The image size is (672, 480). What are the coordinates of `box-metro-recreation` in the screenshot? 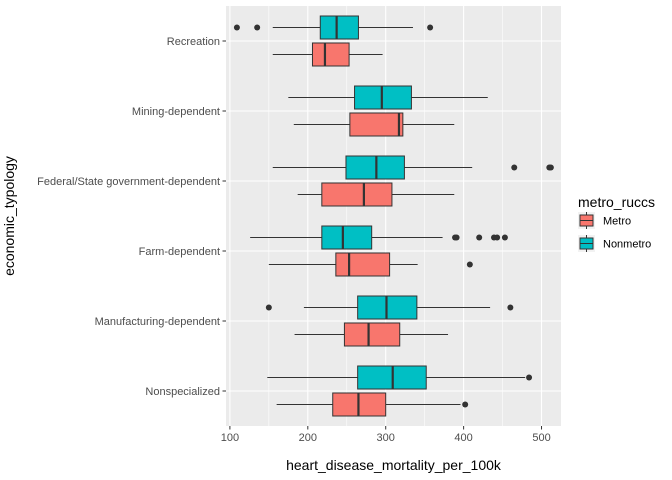 It's located at (327, 54).